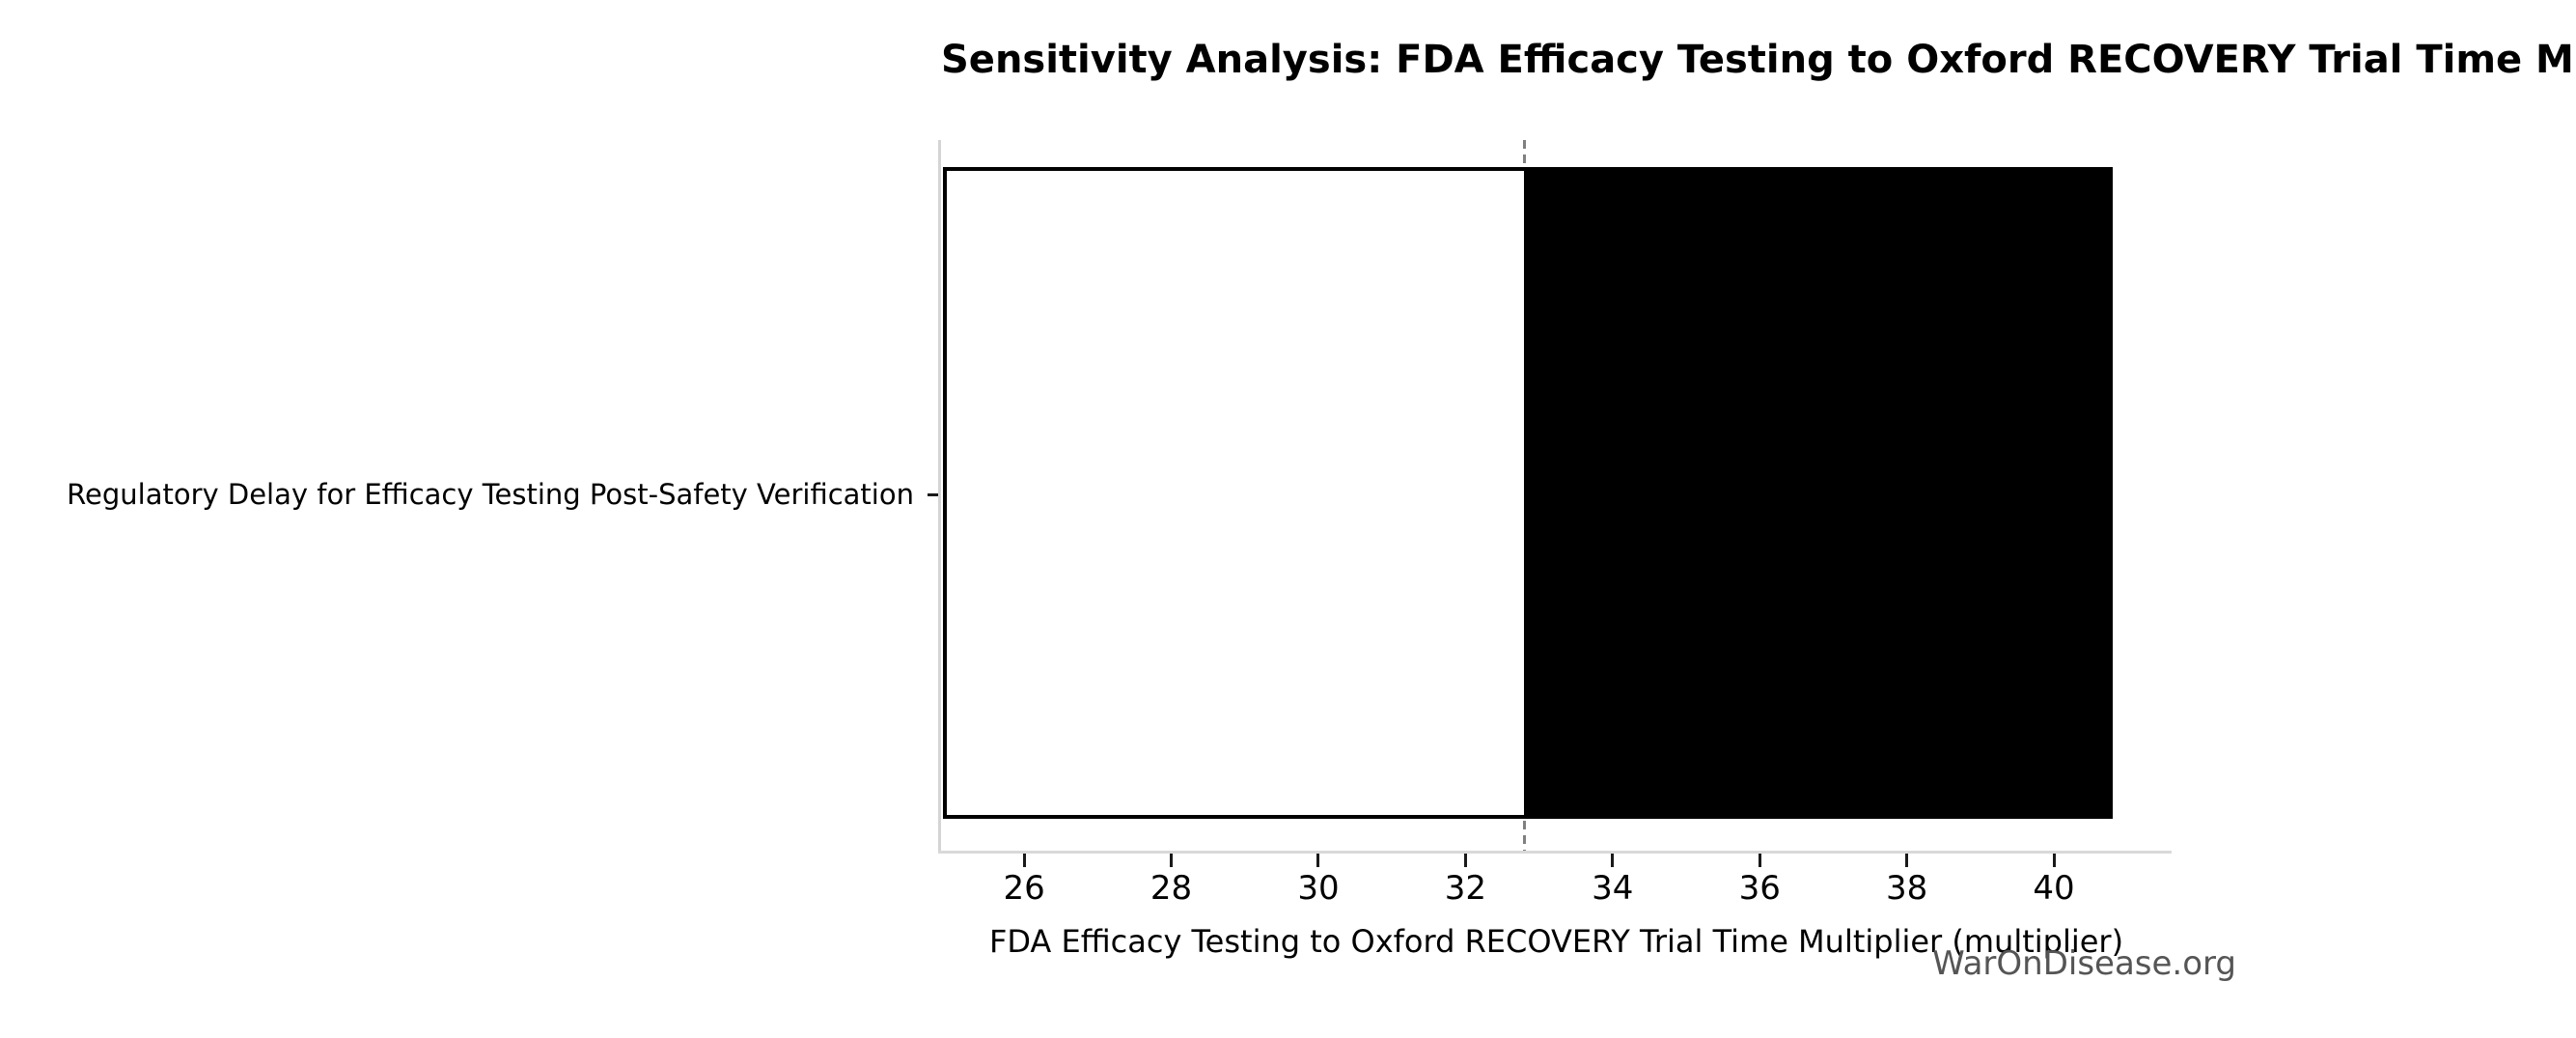  What do you see at coordinates (1907, 889) in the screenshot?
I see `x-tick-label: 38` at bounding box center [1907, 889].